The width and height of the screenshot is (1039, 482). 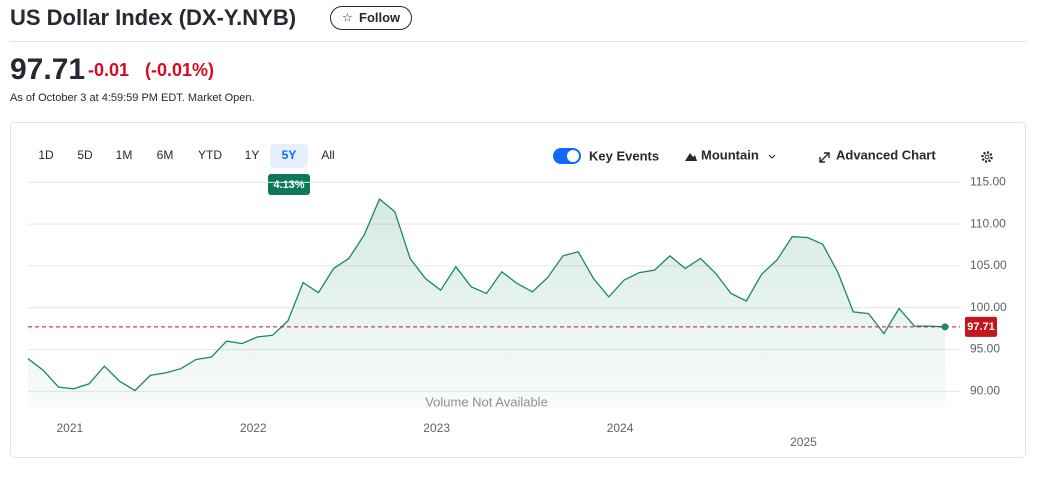 What do you see at coordinates (124, 155) in the screenshot?
I see `range-tab: 1M` at bounding box center [124, 155].